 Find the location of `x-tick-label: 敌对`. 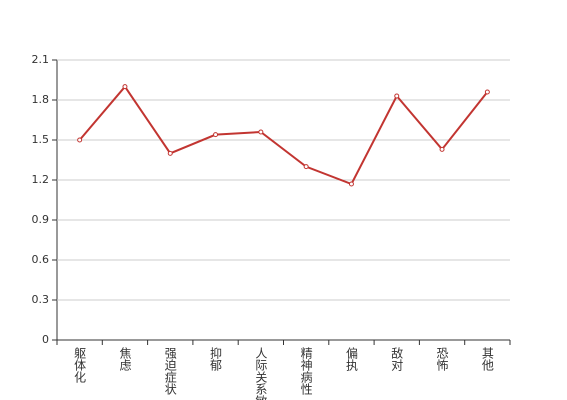

x-tick-label: 敌对 is located at coordinates (397, 358).